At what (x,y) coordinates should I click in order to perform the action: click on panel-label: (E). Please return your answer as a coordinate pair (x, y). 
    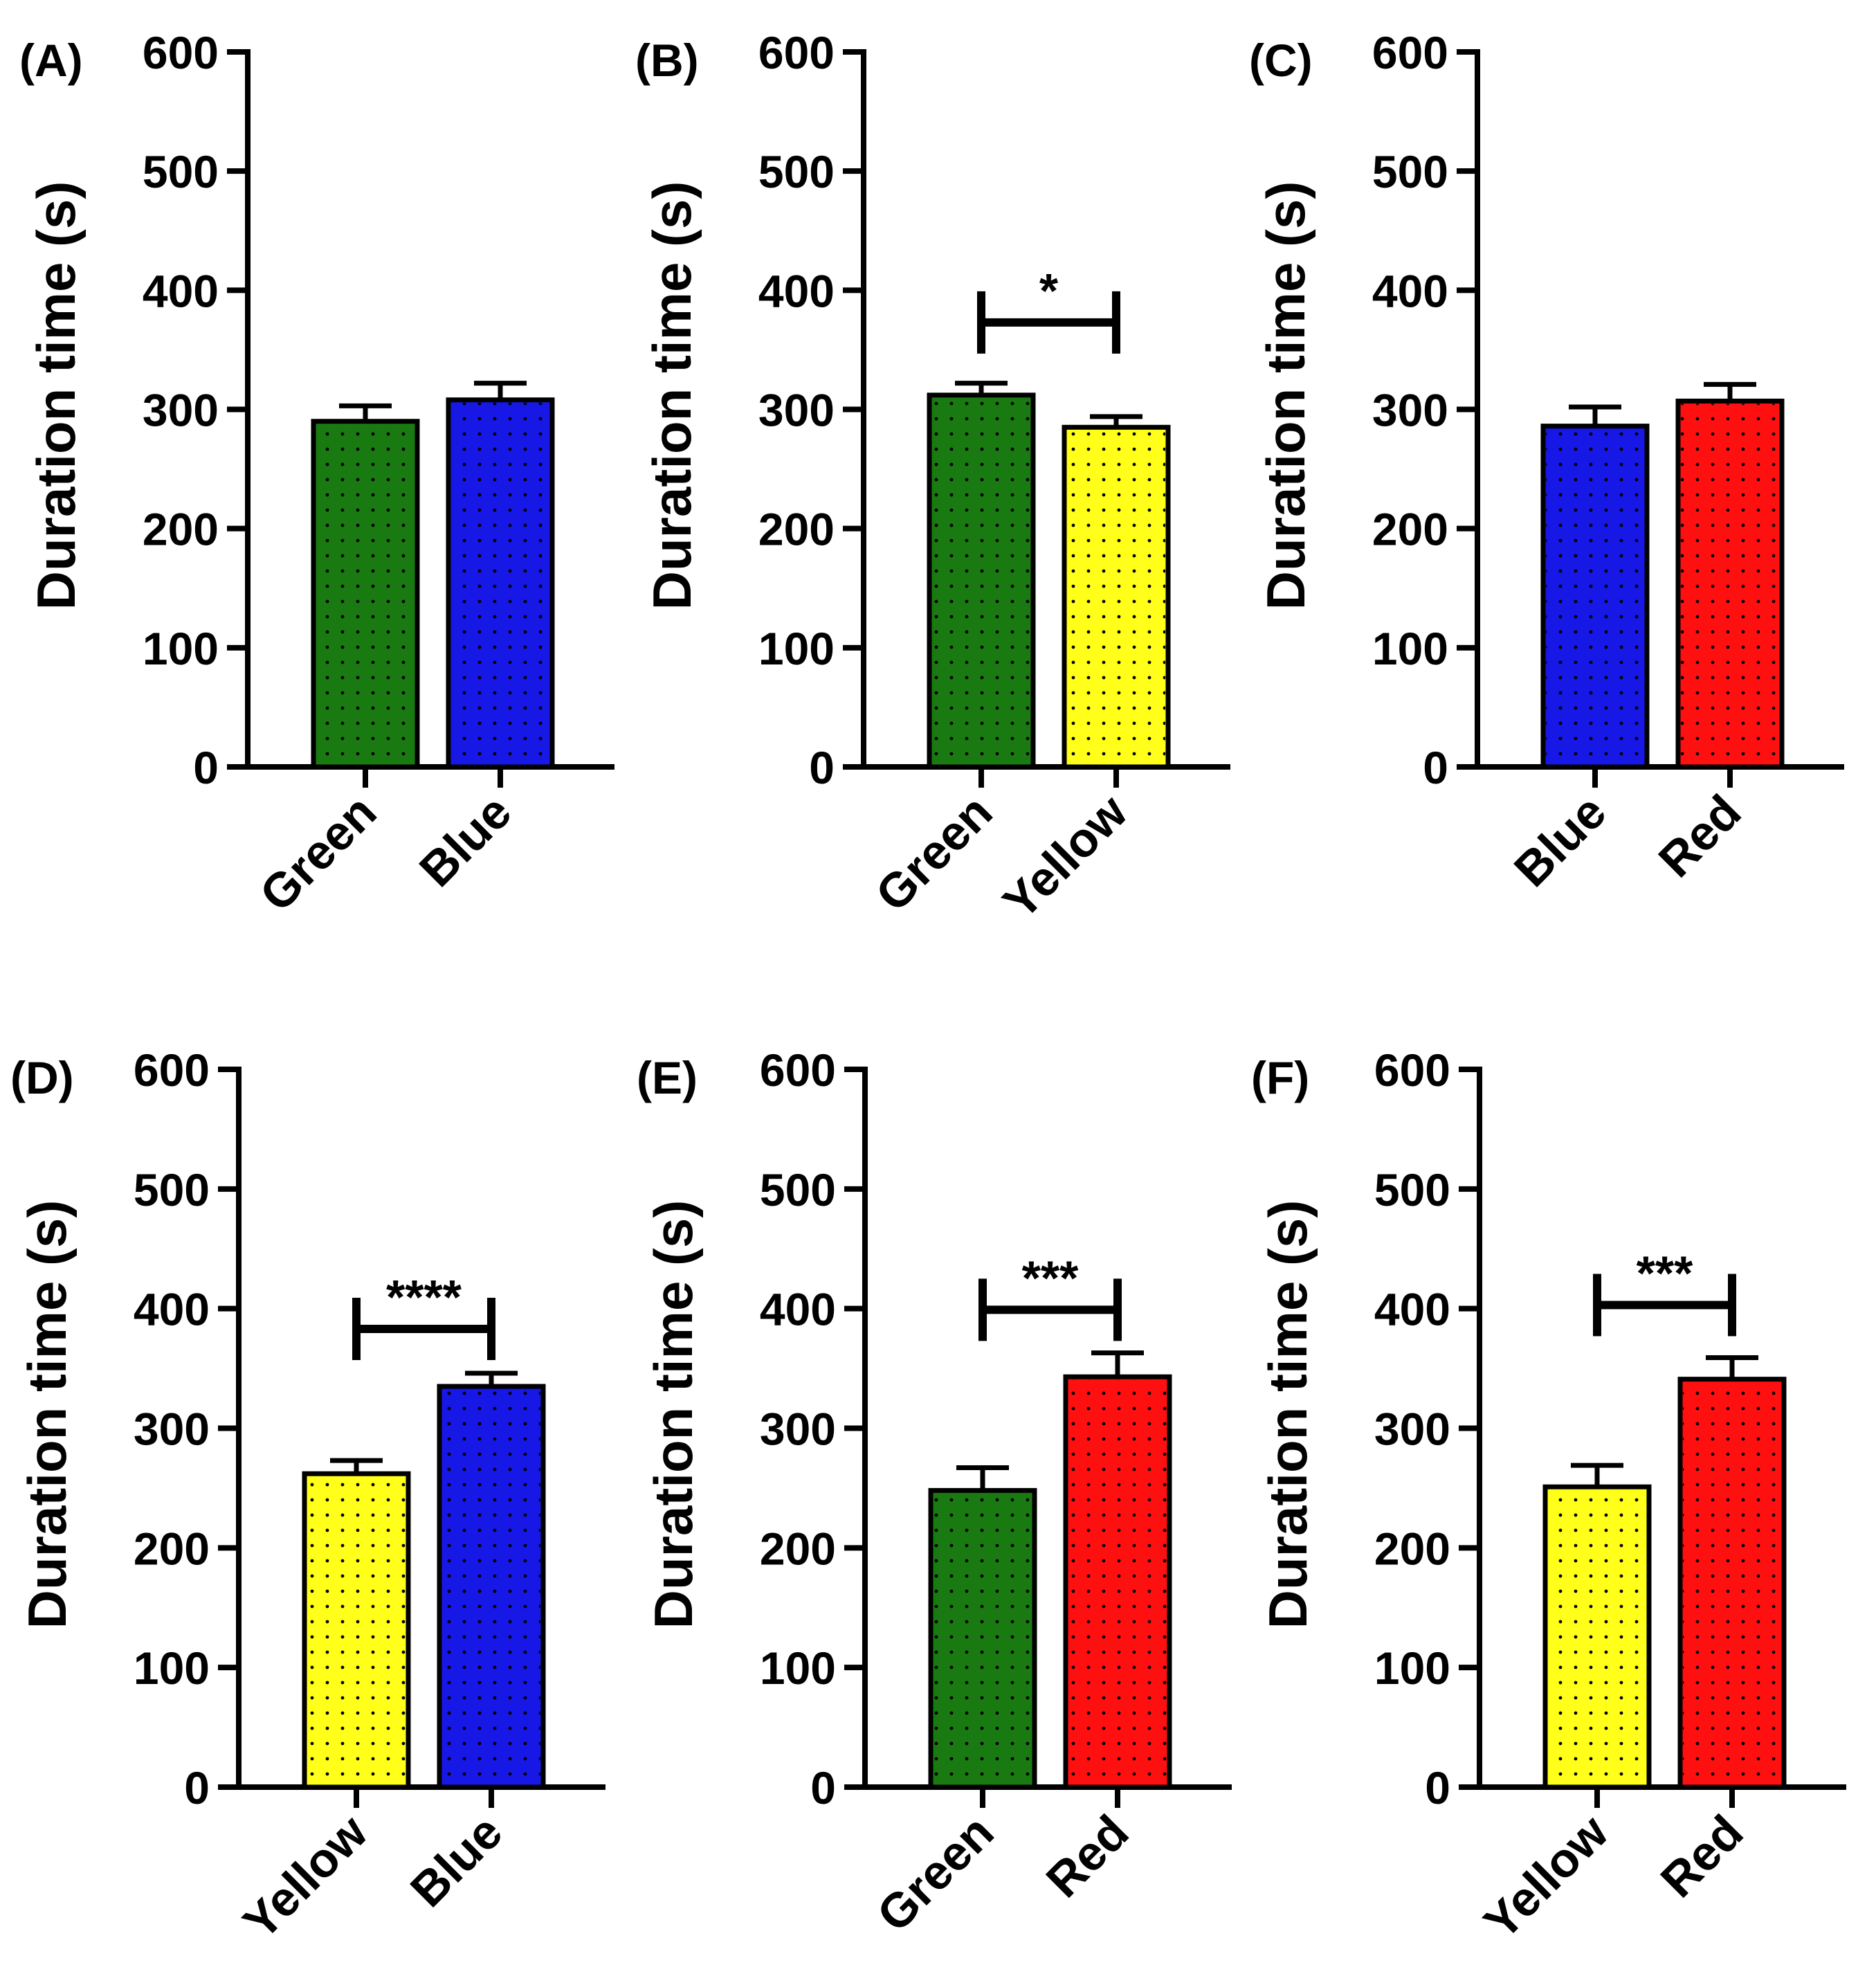
    Looking at the image, I should click on (667, 1077).